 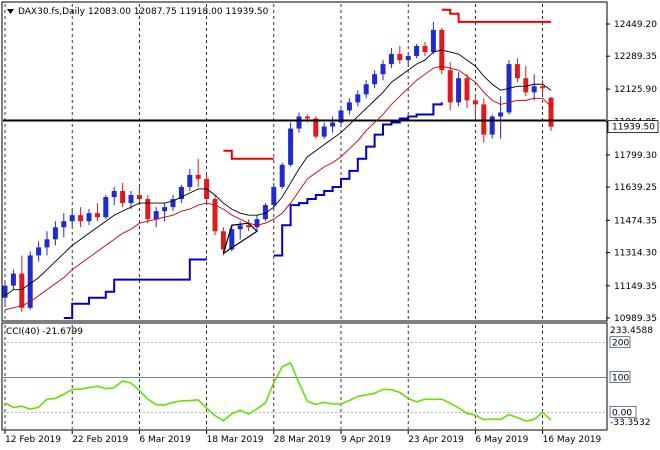 What do you see at coordinates (635, 90) in the screenshot?
I see `price-tick-label: 12125.90` at bounding box center [635, 90].